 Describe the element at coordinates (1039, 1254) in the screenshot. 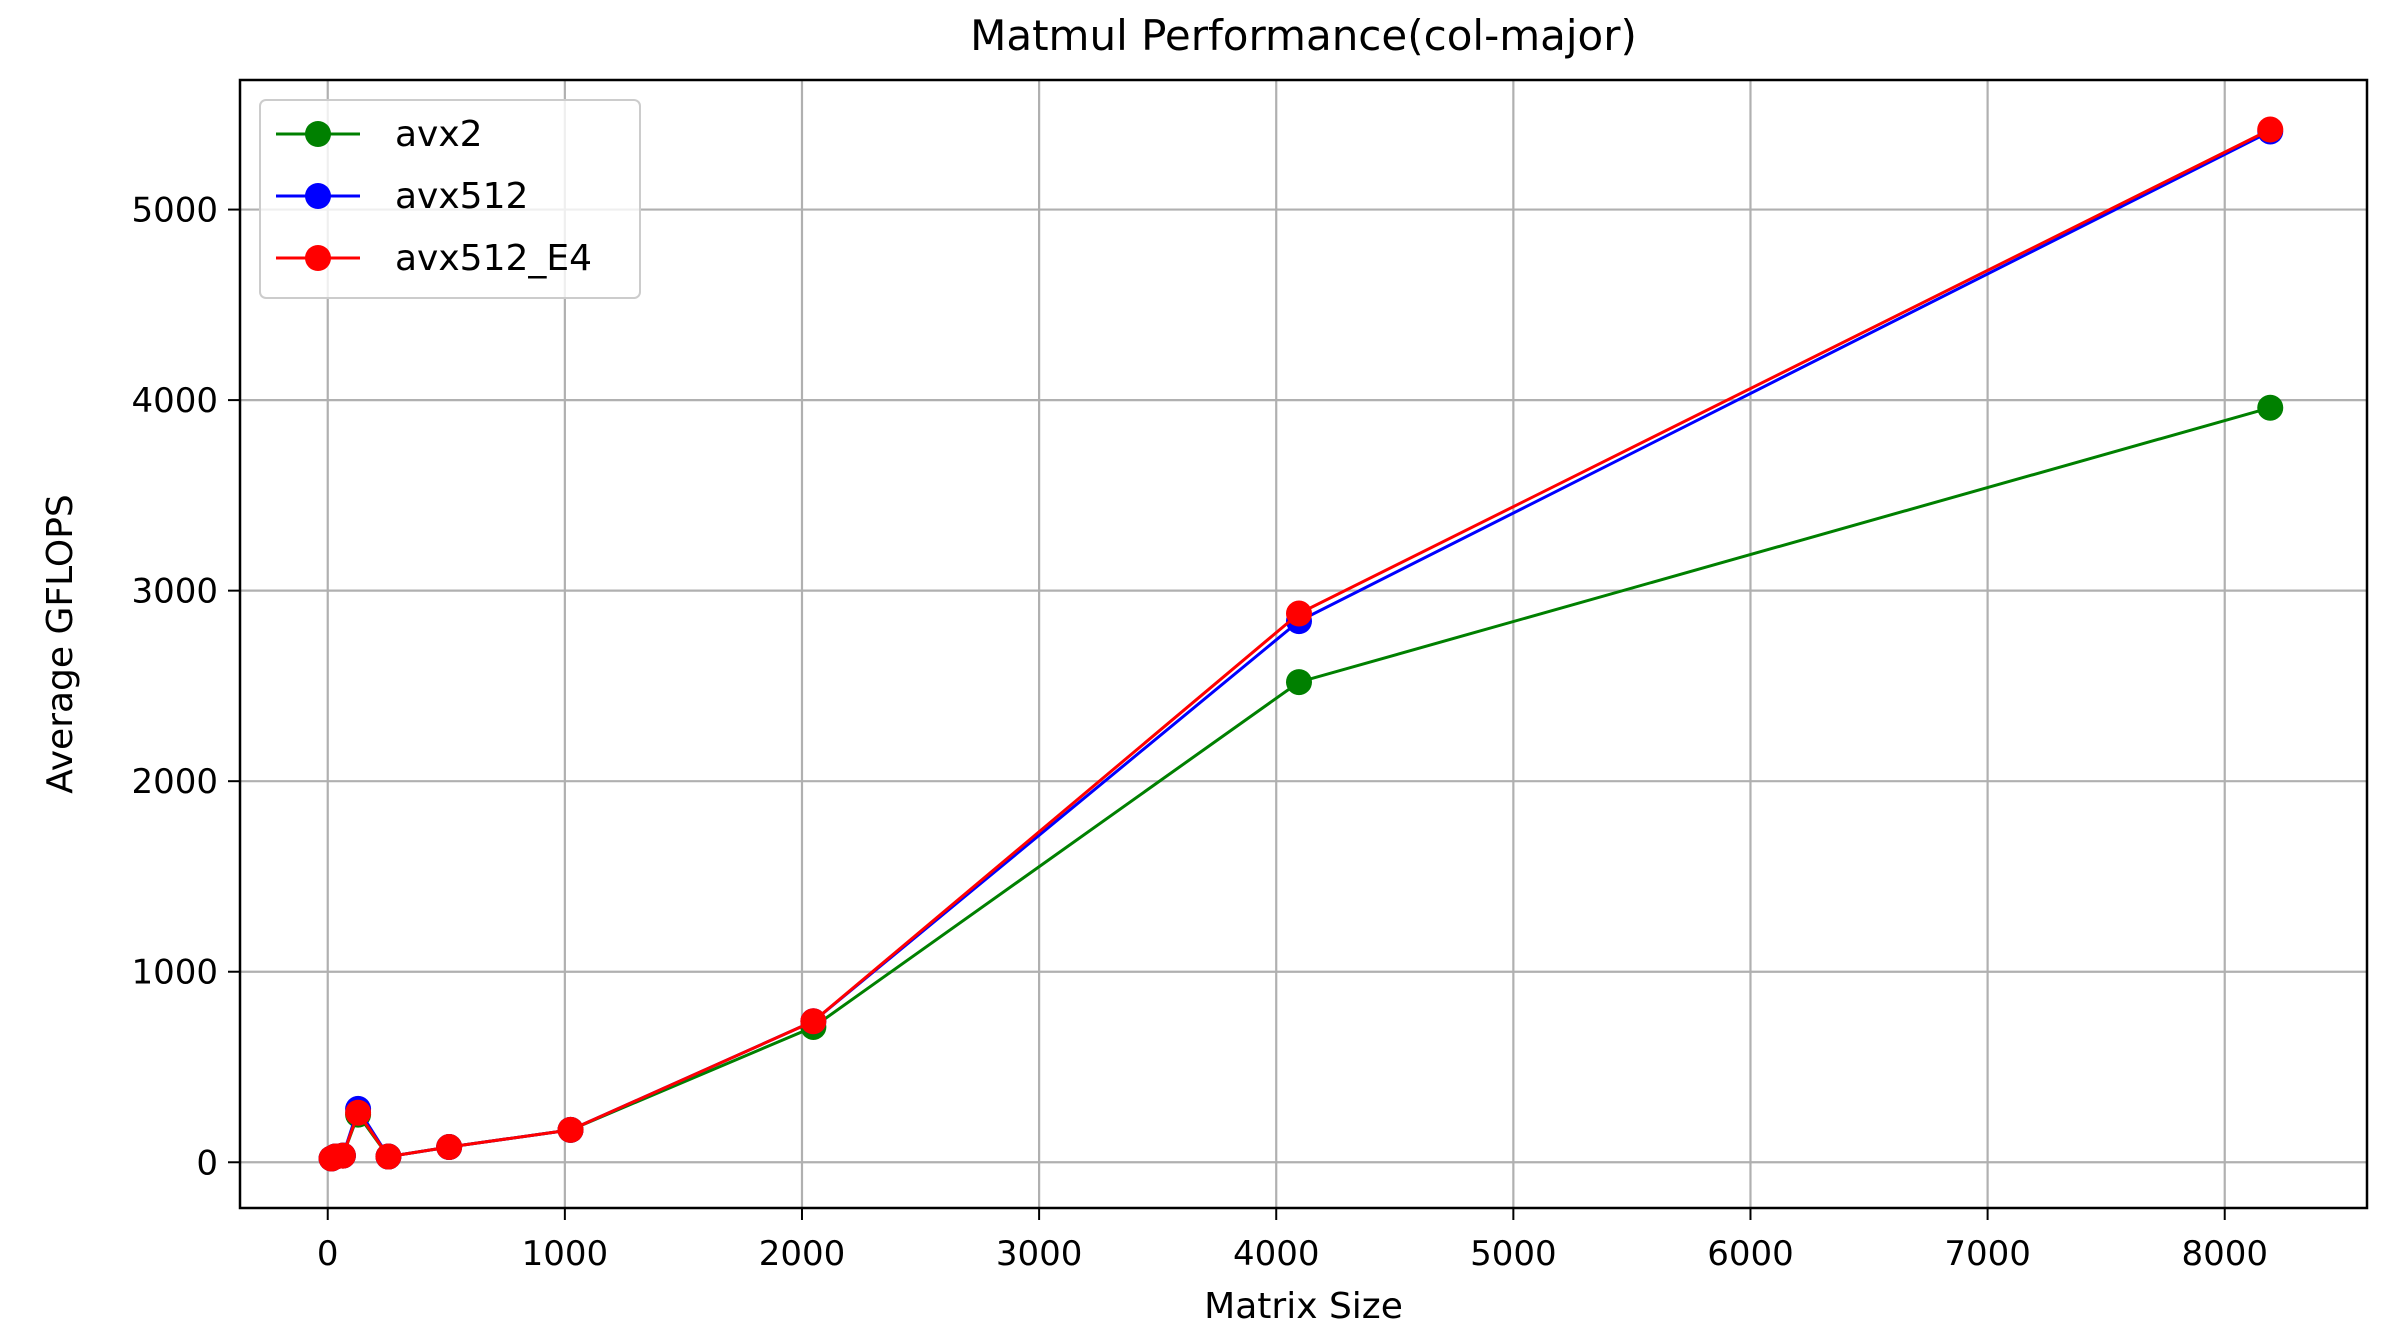

I see `x-tick-label: 3000` at that location.